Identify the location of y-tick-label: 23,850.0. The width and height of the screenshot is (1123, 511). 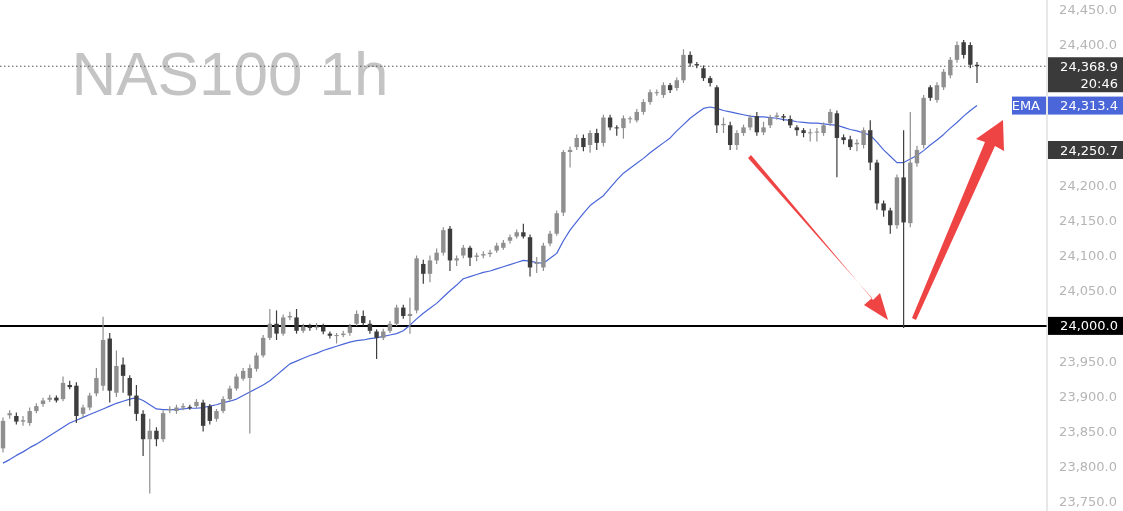
(1088, 431).